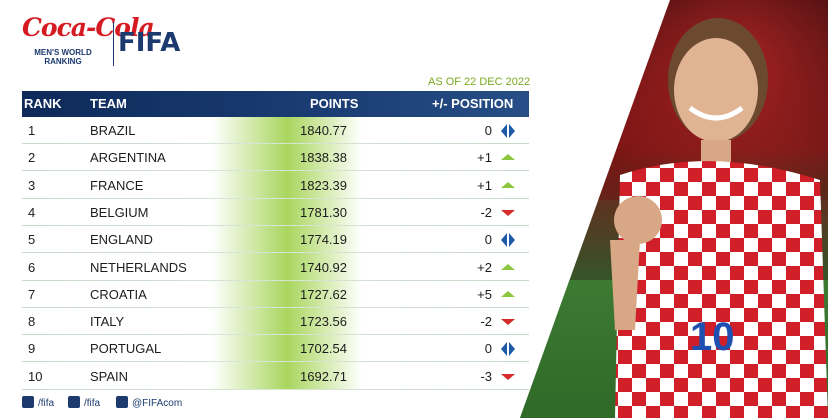 The width and height of the screenshot is (828, 418). Describe the element at coordinates (32, 158) in the screenshot. I see `rank-cell: 2` at that location.